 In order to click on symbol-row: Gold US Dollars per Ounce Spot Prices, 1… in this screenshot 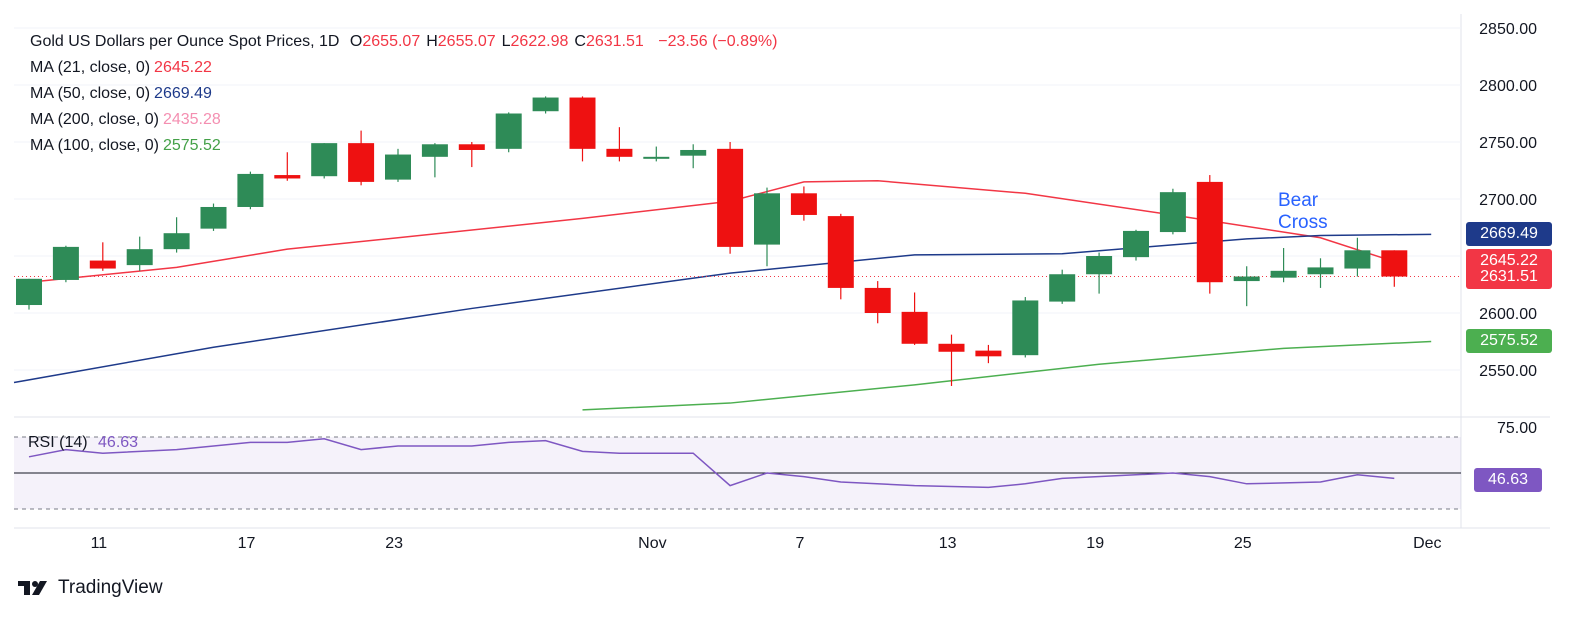, I will do `click(403, 42)`.